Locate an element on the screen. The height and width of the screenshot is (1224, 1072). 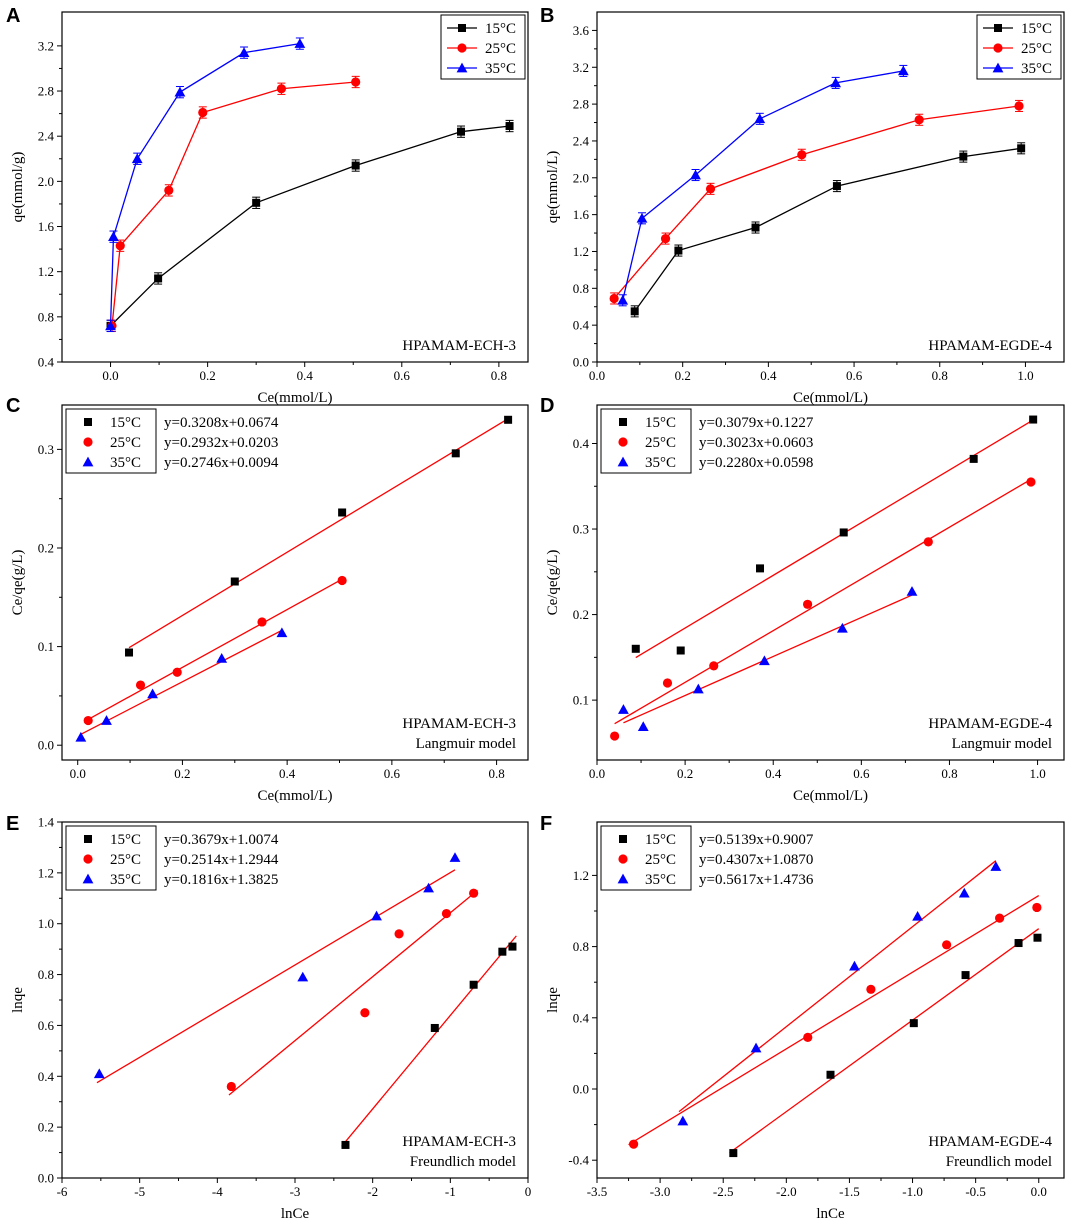
y-tick-label: 0.1 is located at coordinates (46, 646).